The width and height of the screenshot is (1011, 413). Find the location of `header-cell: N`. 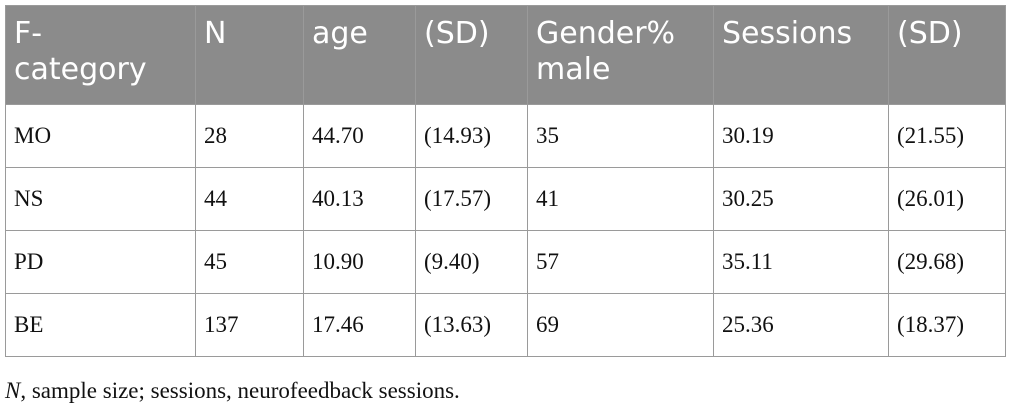

header-cell: N is located at coordinates (249, 55).